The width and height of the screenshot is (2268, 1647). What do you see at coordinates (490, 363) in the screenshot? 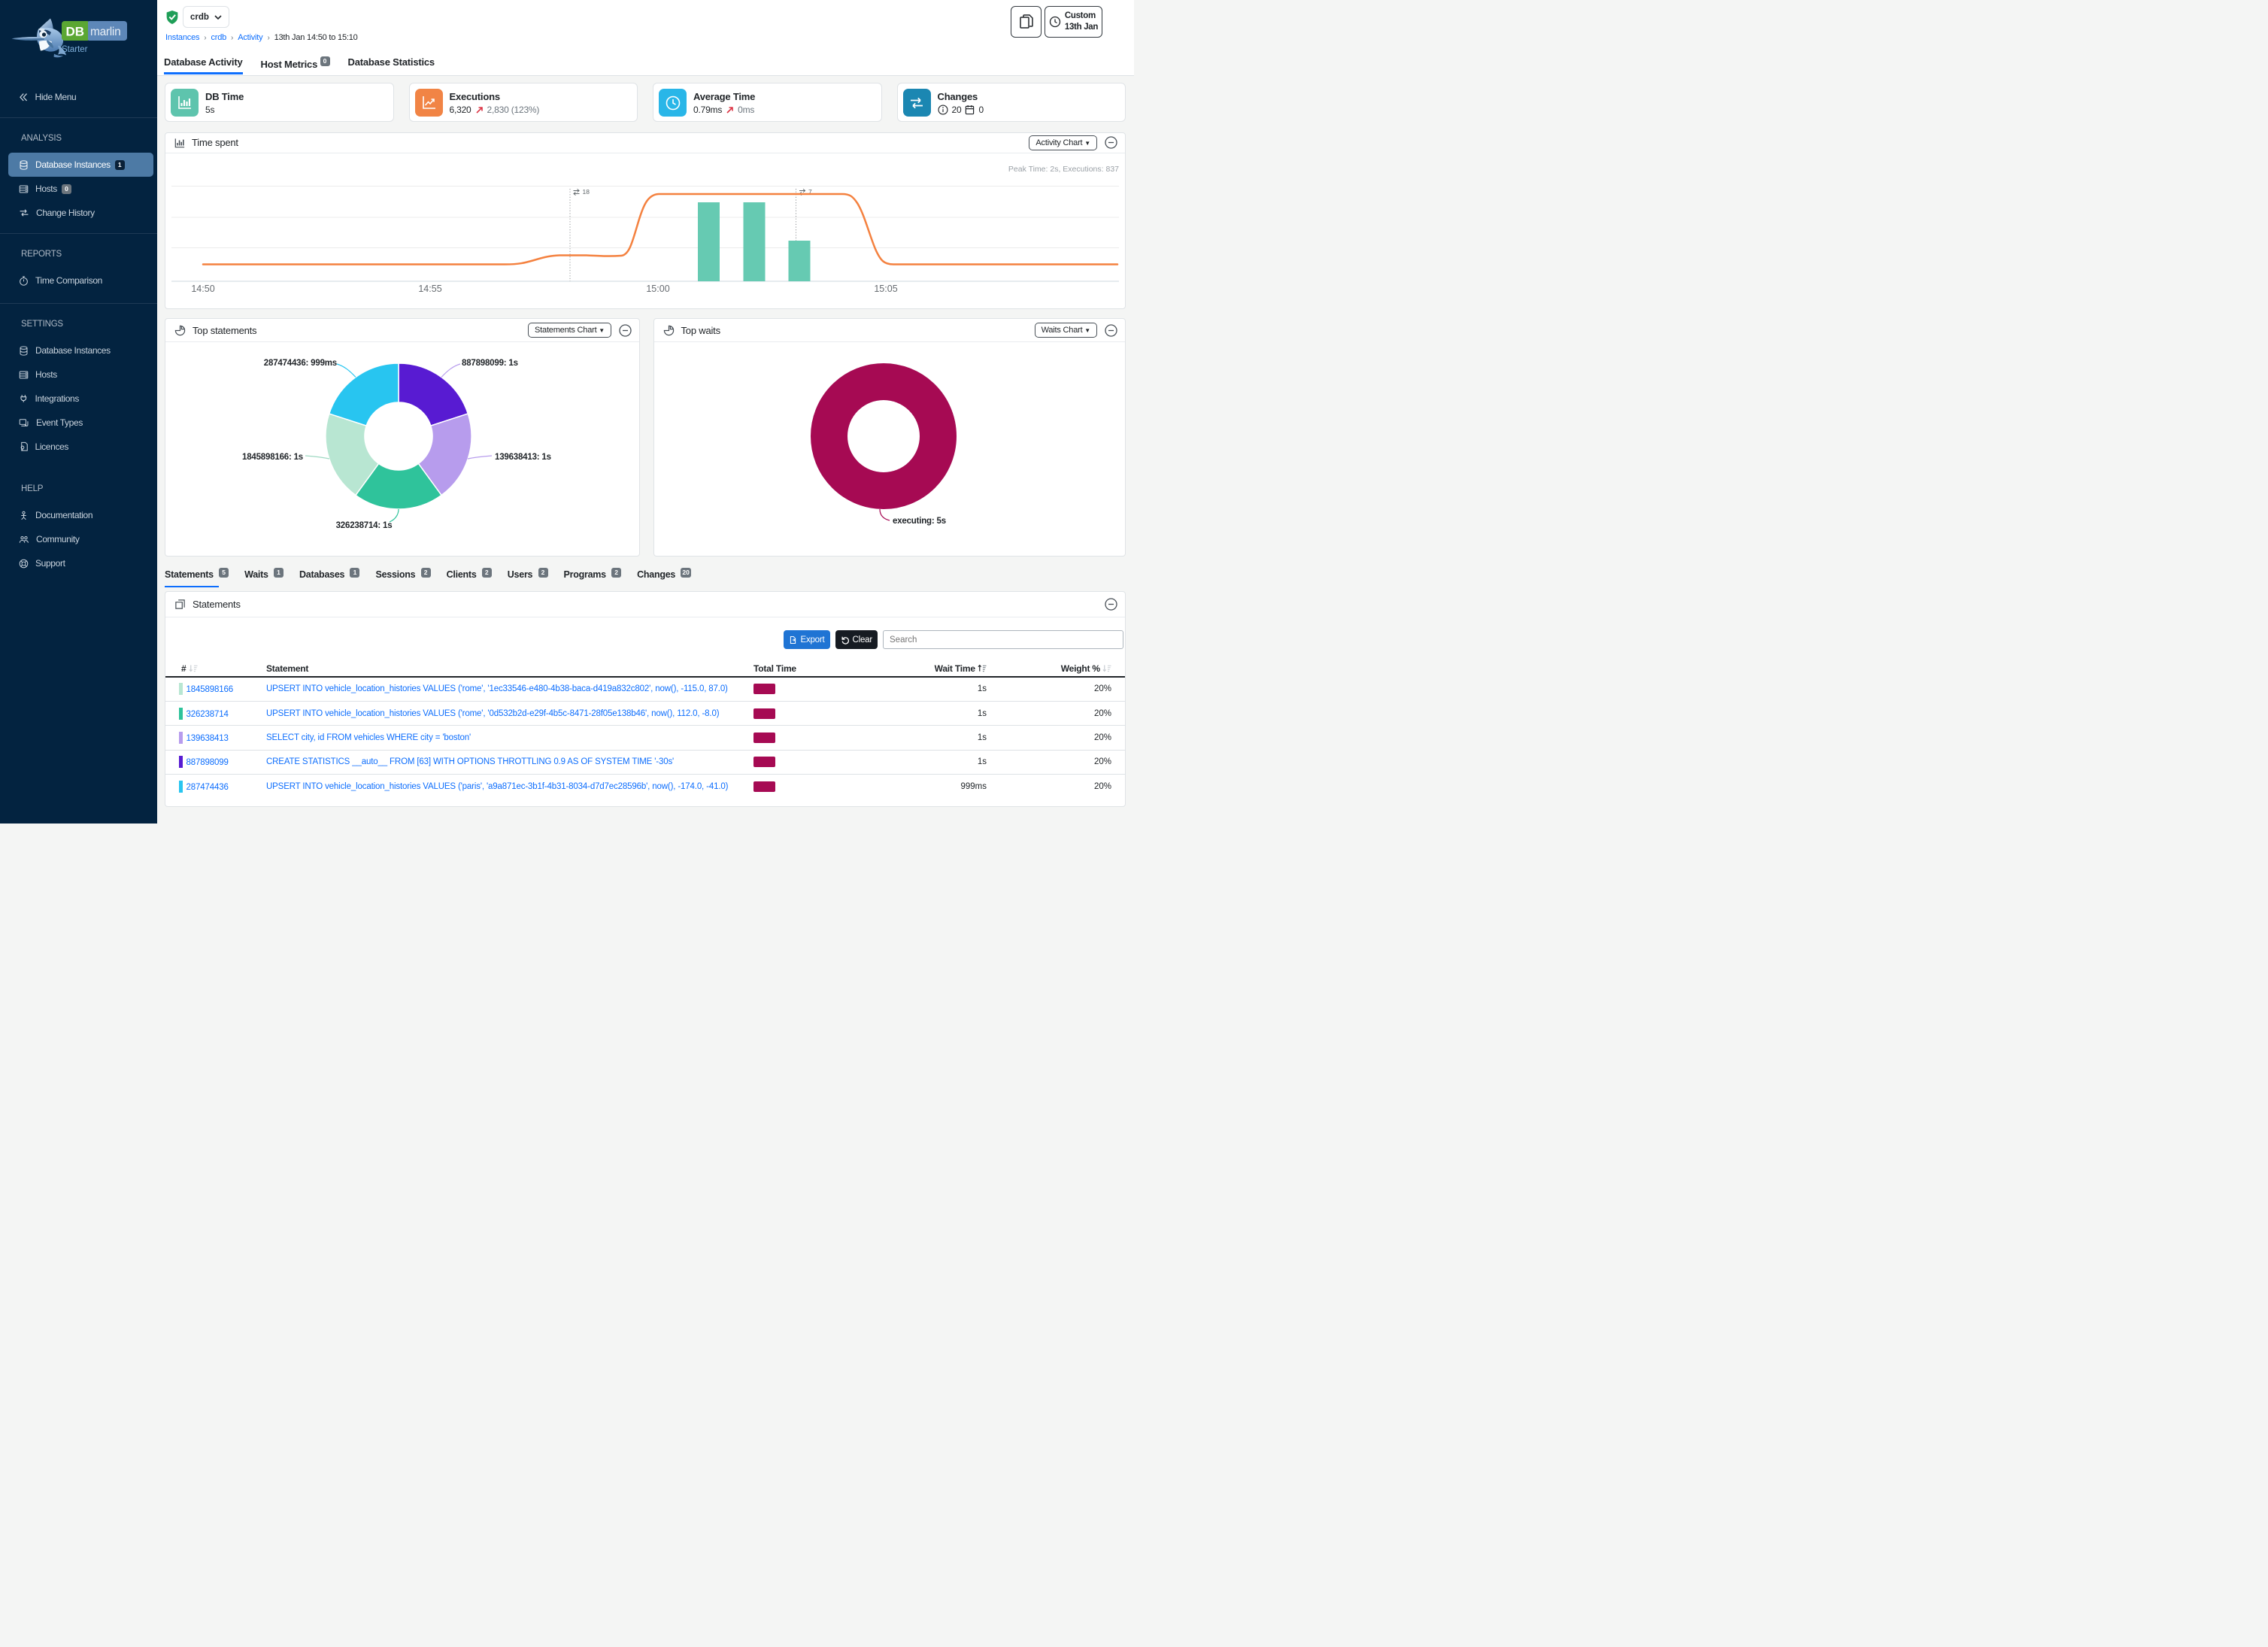
I see `svg-text: 887898099: 1s` at bounding box center [490, 363].